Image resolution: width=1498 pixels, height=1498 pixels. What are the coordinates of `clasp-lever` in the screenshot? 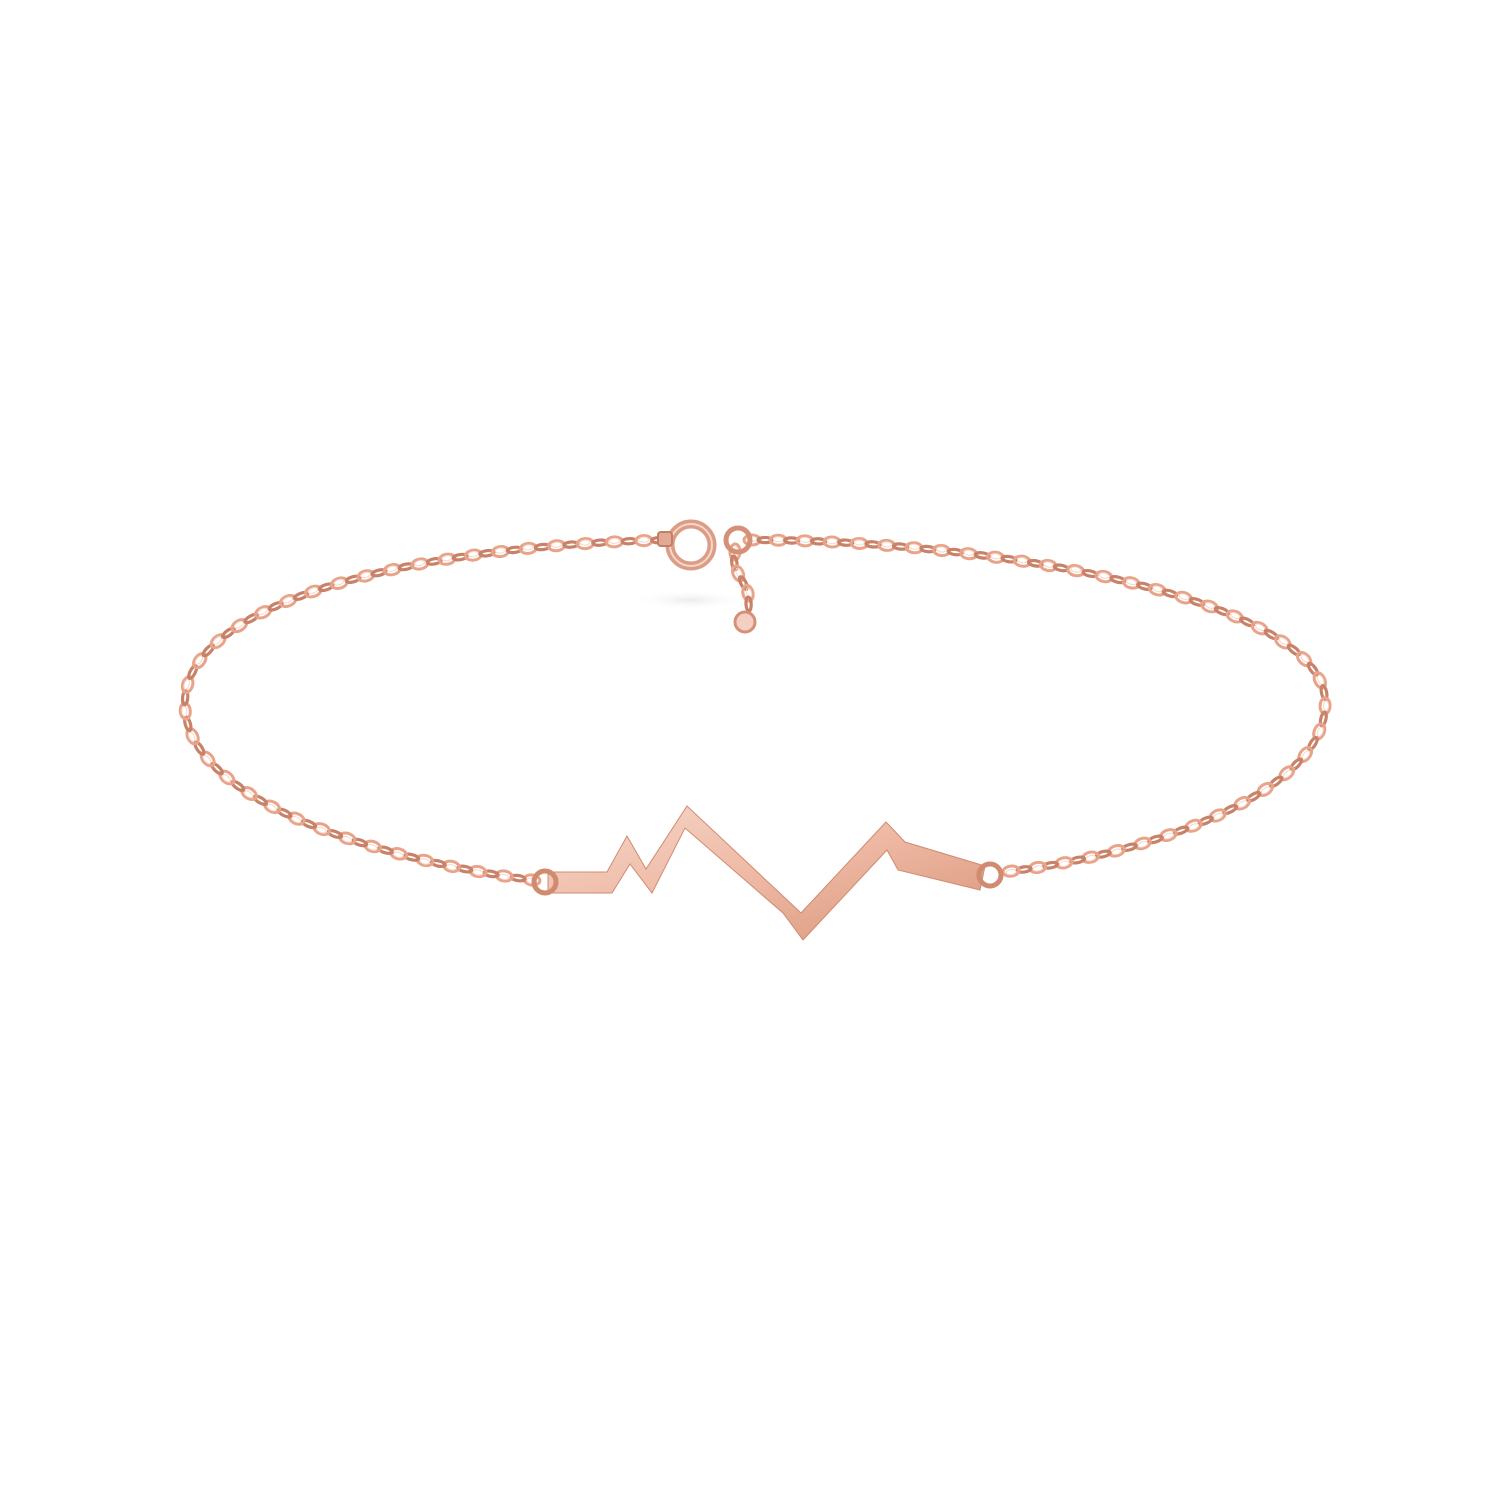 It's located at (665, 539).